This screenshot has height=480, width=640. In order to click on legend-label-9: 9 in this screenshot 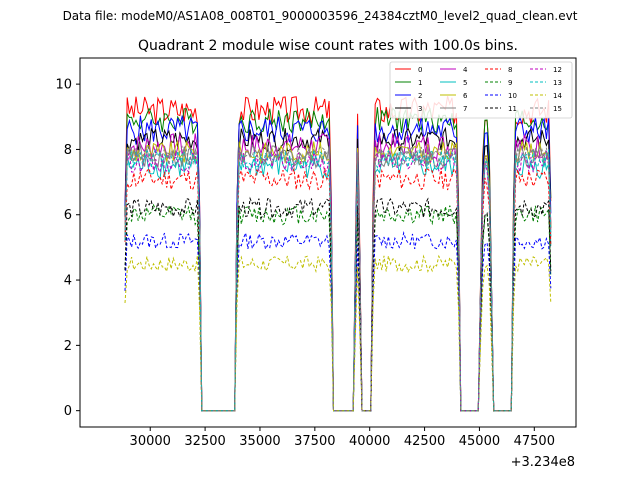, I will do `click(510, 83)`.